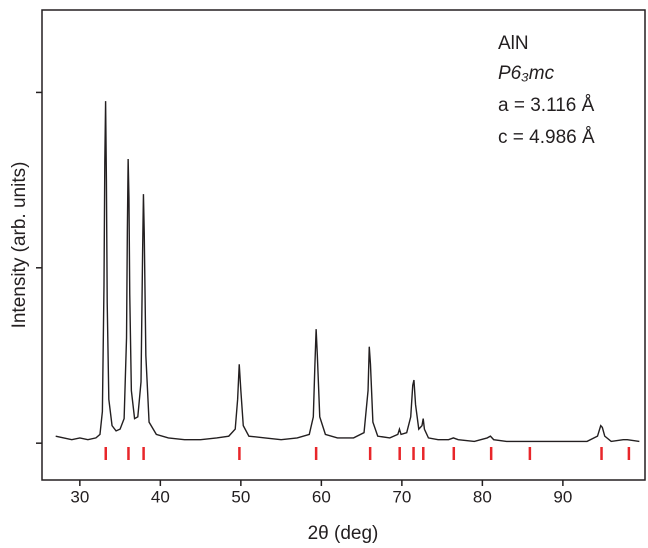 This screenshot has width=648, height=548. What do you see at coordinates (343, 533) in the screenshot?
I see `x-axis-label: 2θ (deg)` at bounding box center [343, 533].